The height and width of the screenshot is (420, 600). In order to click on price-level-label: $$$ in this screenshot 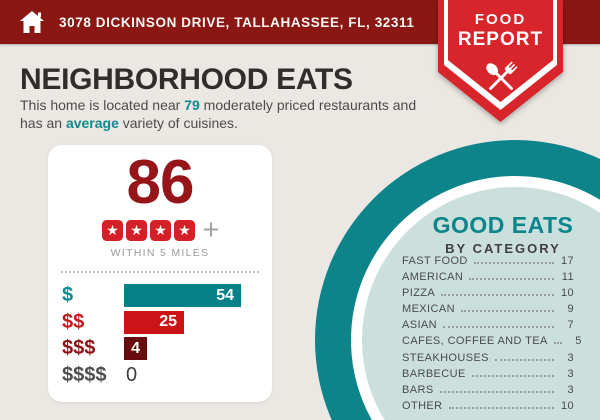, I will do `click(79, 348)`.